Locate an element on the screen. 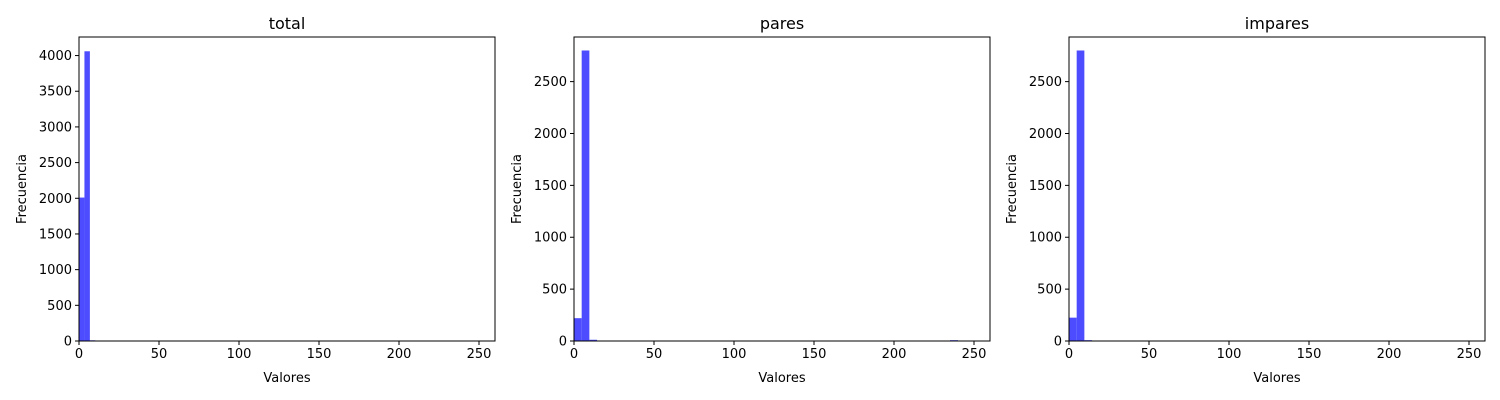  chart-title: impares is located at coordinates (1277, 23).